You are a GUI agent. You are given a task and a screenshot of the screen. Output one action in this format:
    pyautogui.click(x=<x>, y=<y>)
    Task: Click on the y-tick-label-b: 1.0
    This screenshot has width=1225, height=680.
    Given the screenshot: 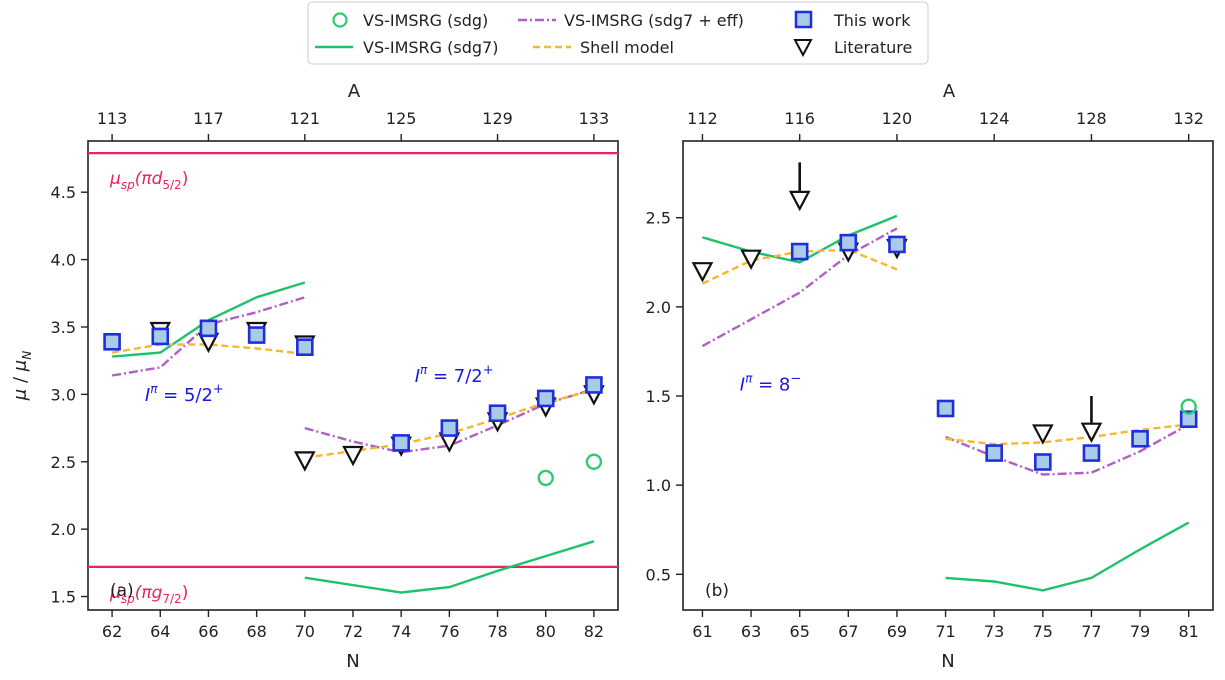 What is the action you would take?
    pyautogui.click(x=658, y=485)
    